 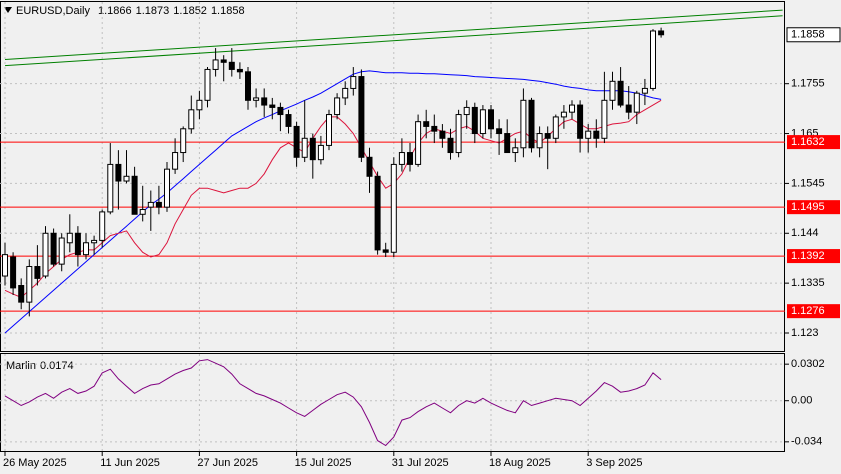 I want to click on y-tick-label: 1.1755, so click(x=808, y=84).